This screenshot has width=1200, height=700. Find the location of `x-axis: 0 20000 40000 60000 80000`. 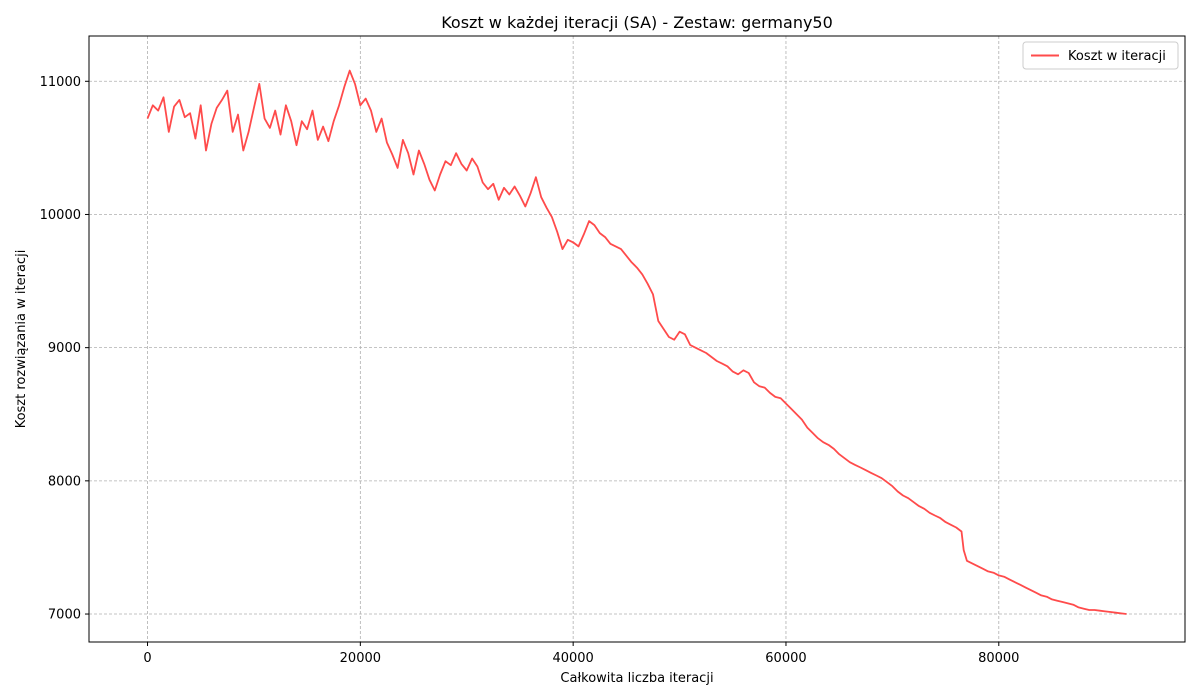

x-axis: 0 20000 40000 60000 80000 is located at coordinates (581, 654).